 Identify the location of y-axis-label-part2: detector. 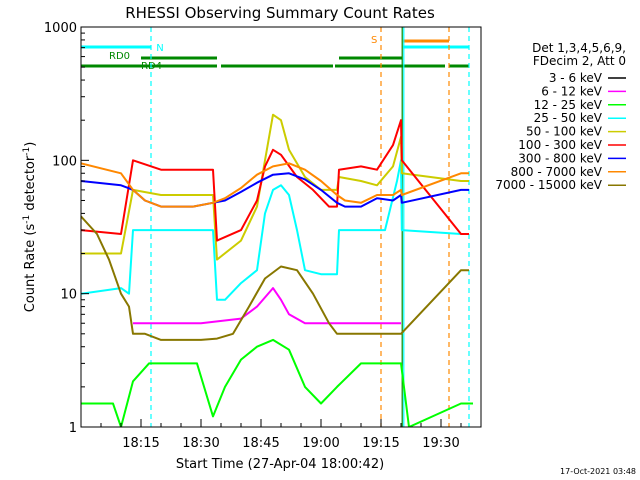
(30, 185).